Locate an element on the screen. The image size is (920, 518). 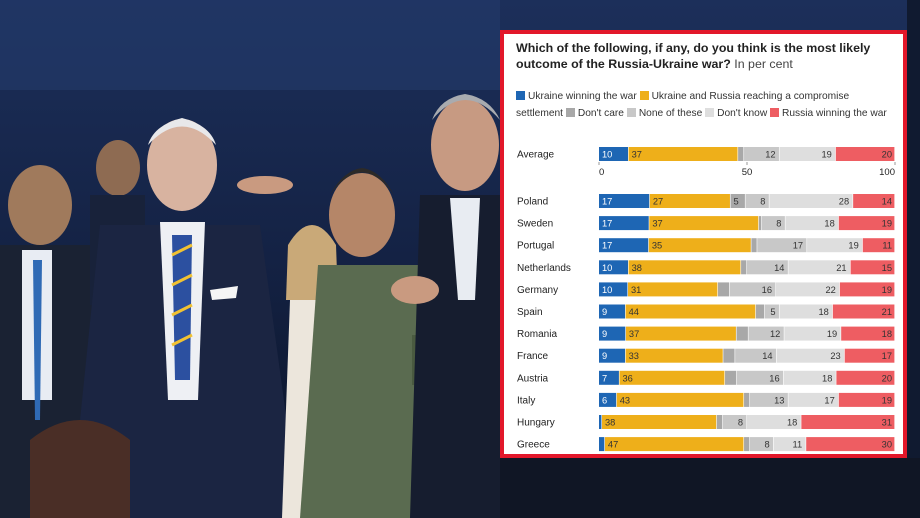
category-label: Sweden is located at coordinates (535, 224).